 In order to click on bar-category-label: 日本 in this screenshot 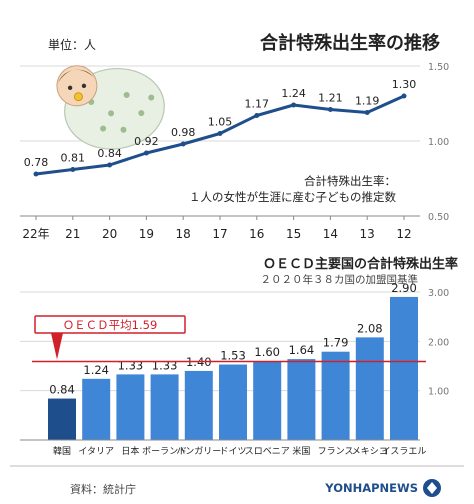, I will do `click(130, 451)`.